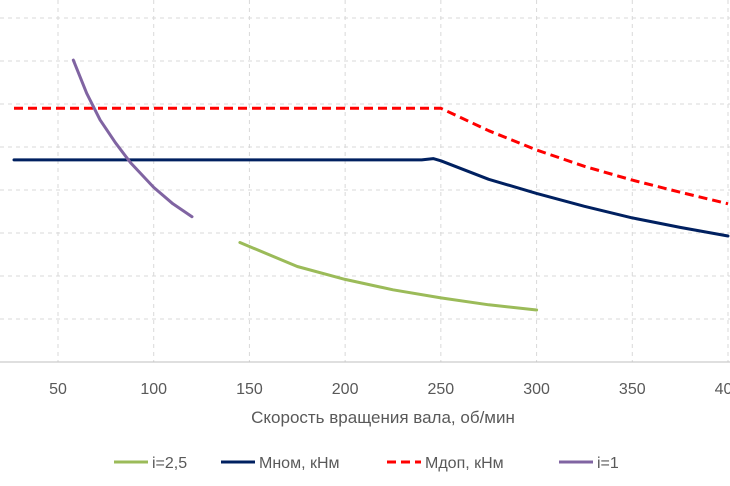 This screenshot has height=486, width=730. I want to click on legend-label: Мном, кНм, so click(299, 463).